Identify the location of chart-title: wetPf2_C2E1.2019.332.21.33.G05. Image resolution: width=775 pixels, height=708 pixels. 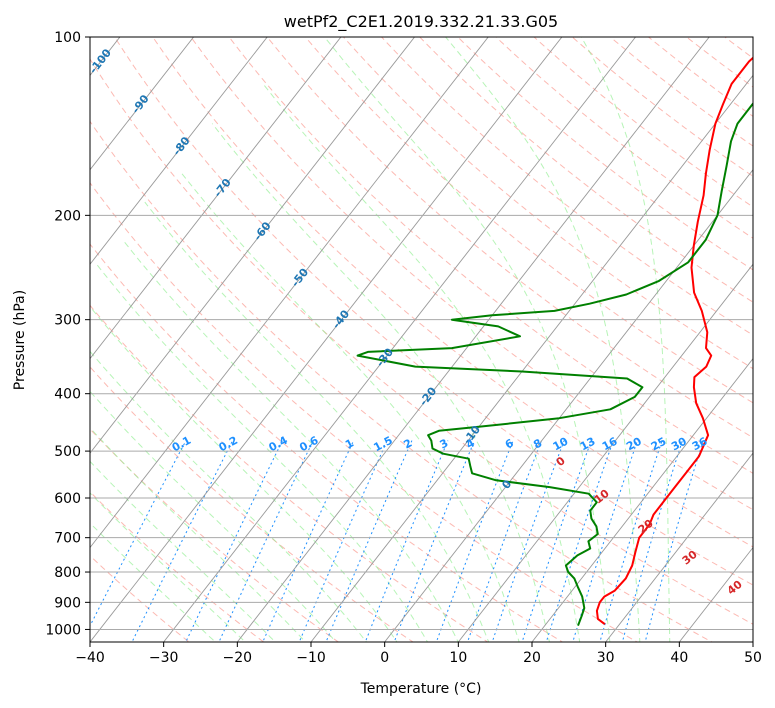
(421, 22).